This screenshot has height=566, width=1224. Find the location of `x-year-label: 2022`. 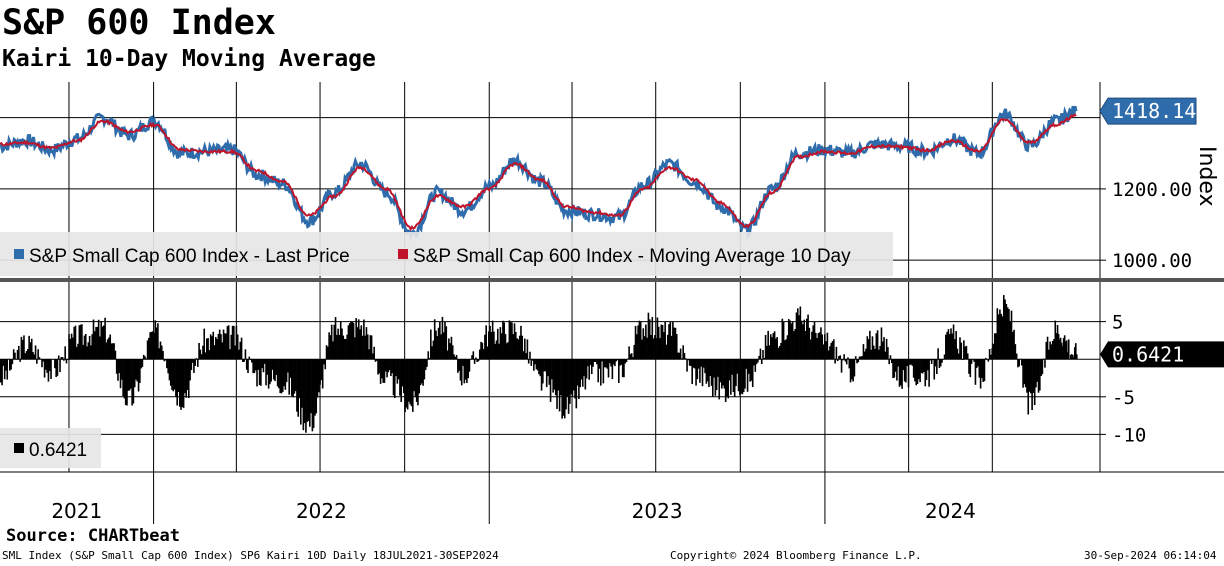

x-year-label: 2022 is located at coordinates (321, 511).